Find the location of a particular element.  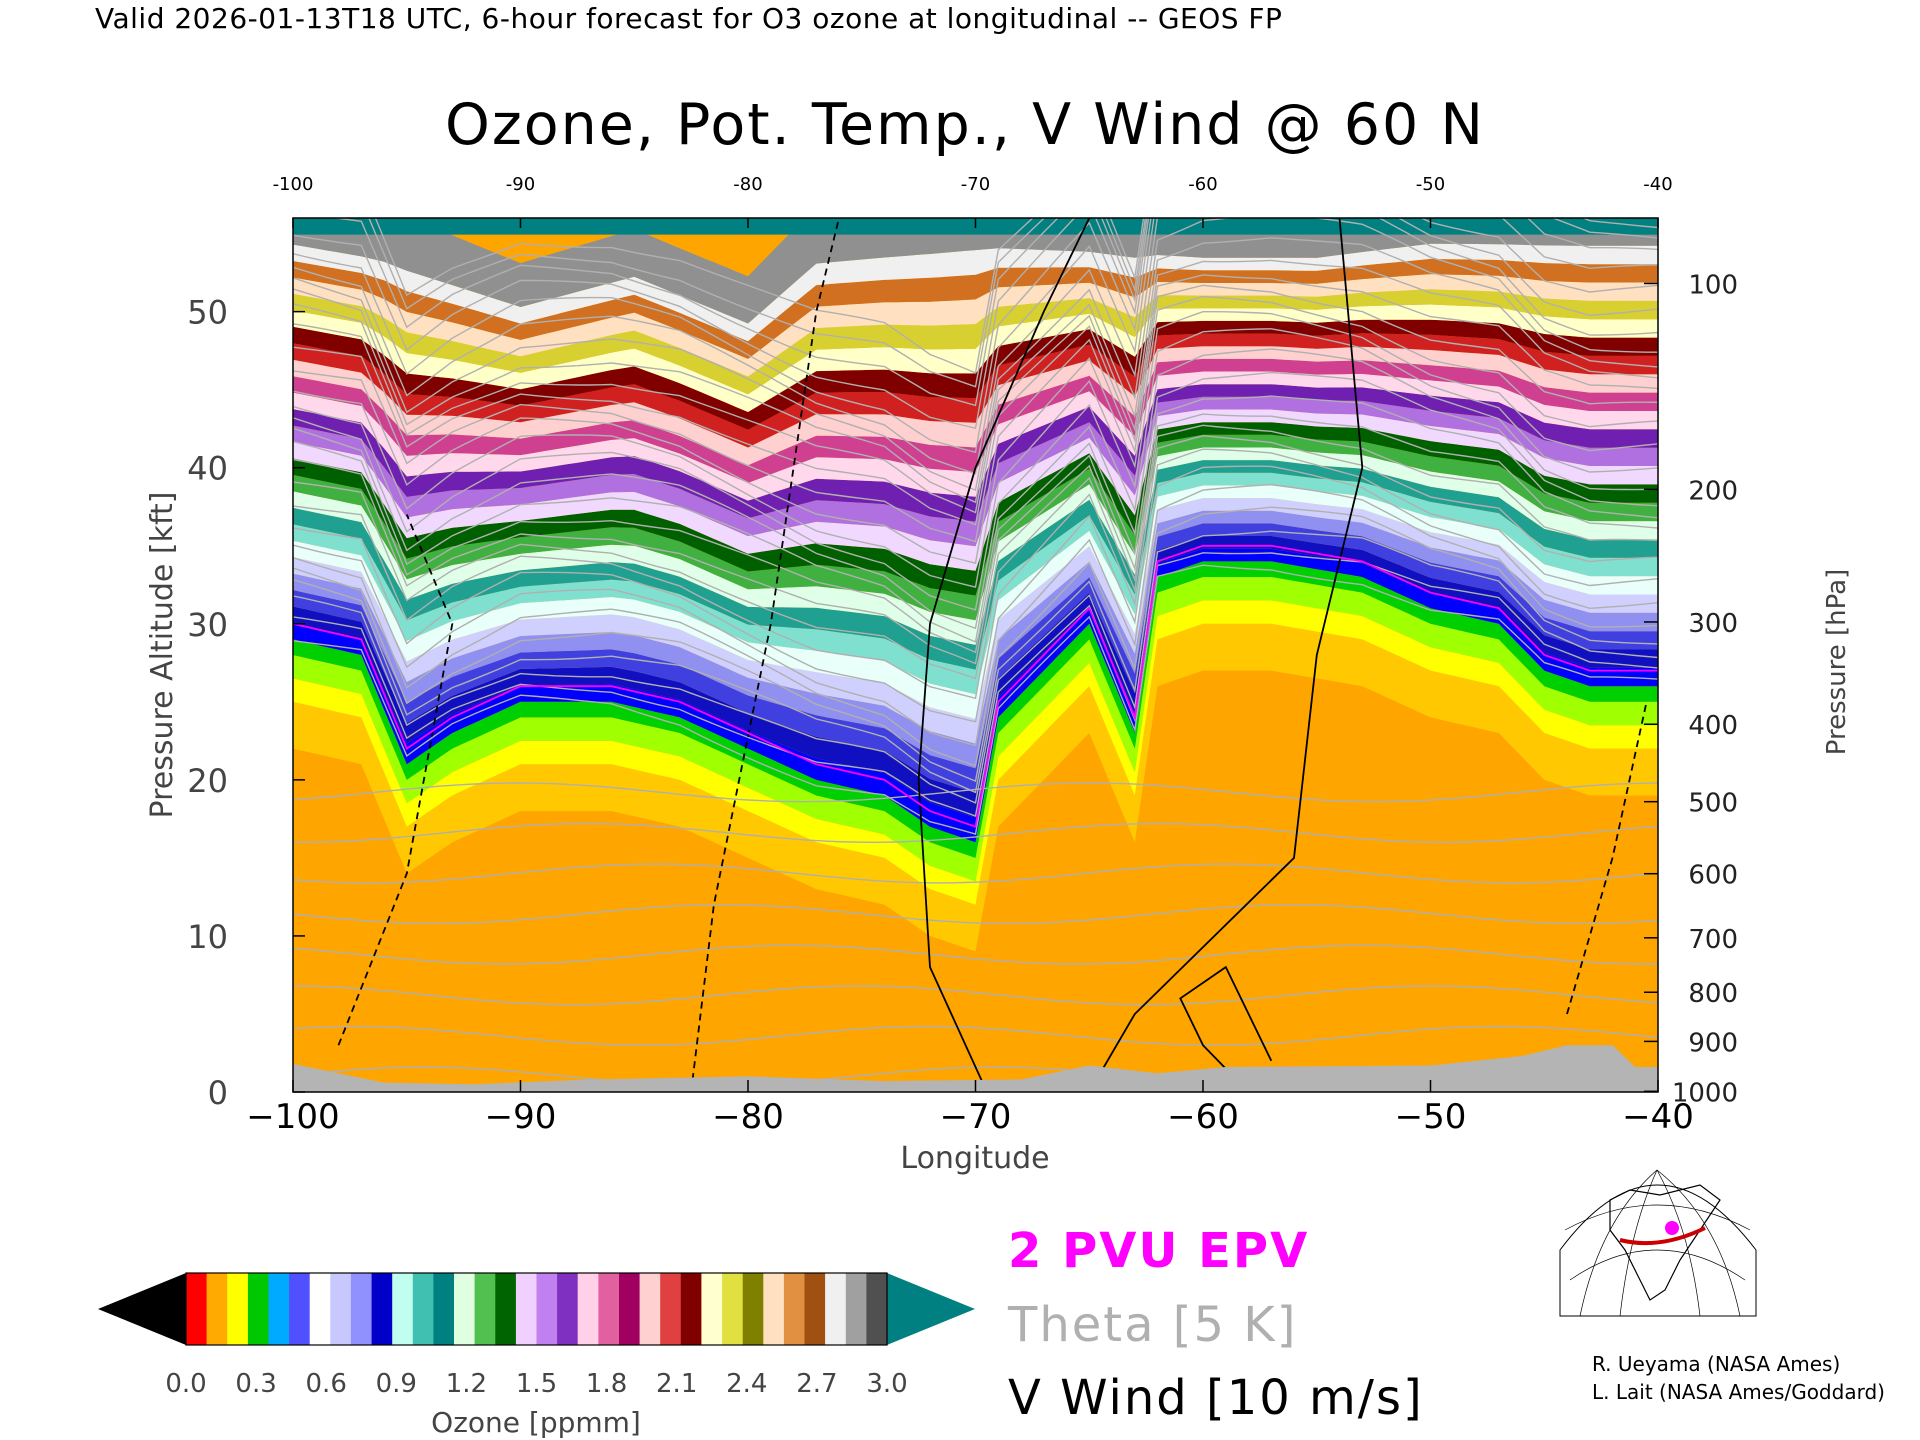

x-top-tick-label: -100 is located at coordinates (293, 184).